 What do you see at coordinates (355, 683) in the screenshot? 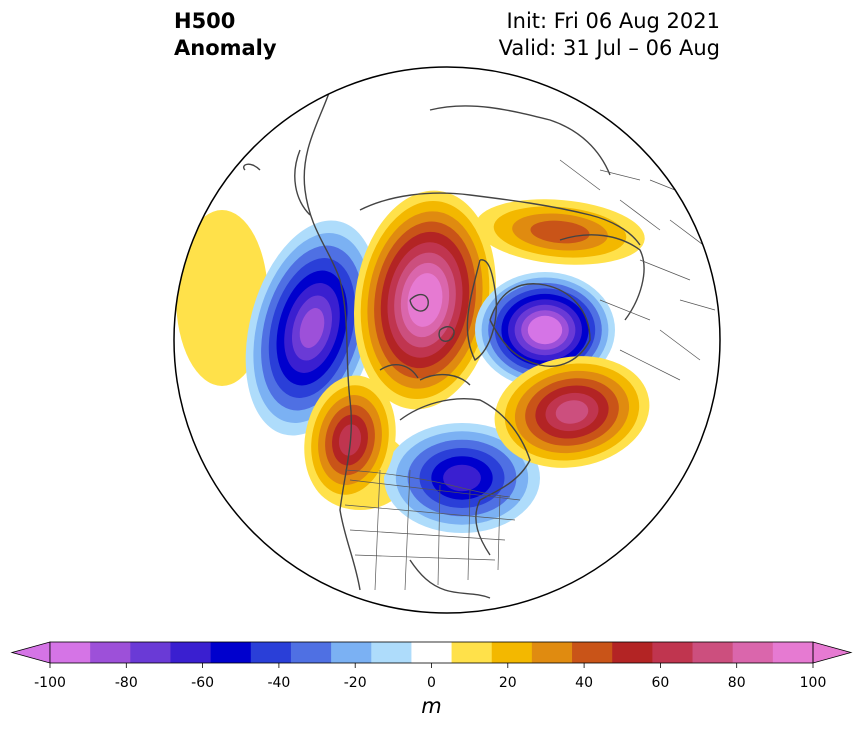
I see `colorbar-tick-label: -20` at bounding box center [355, 683].